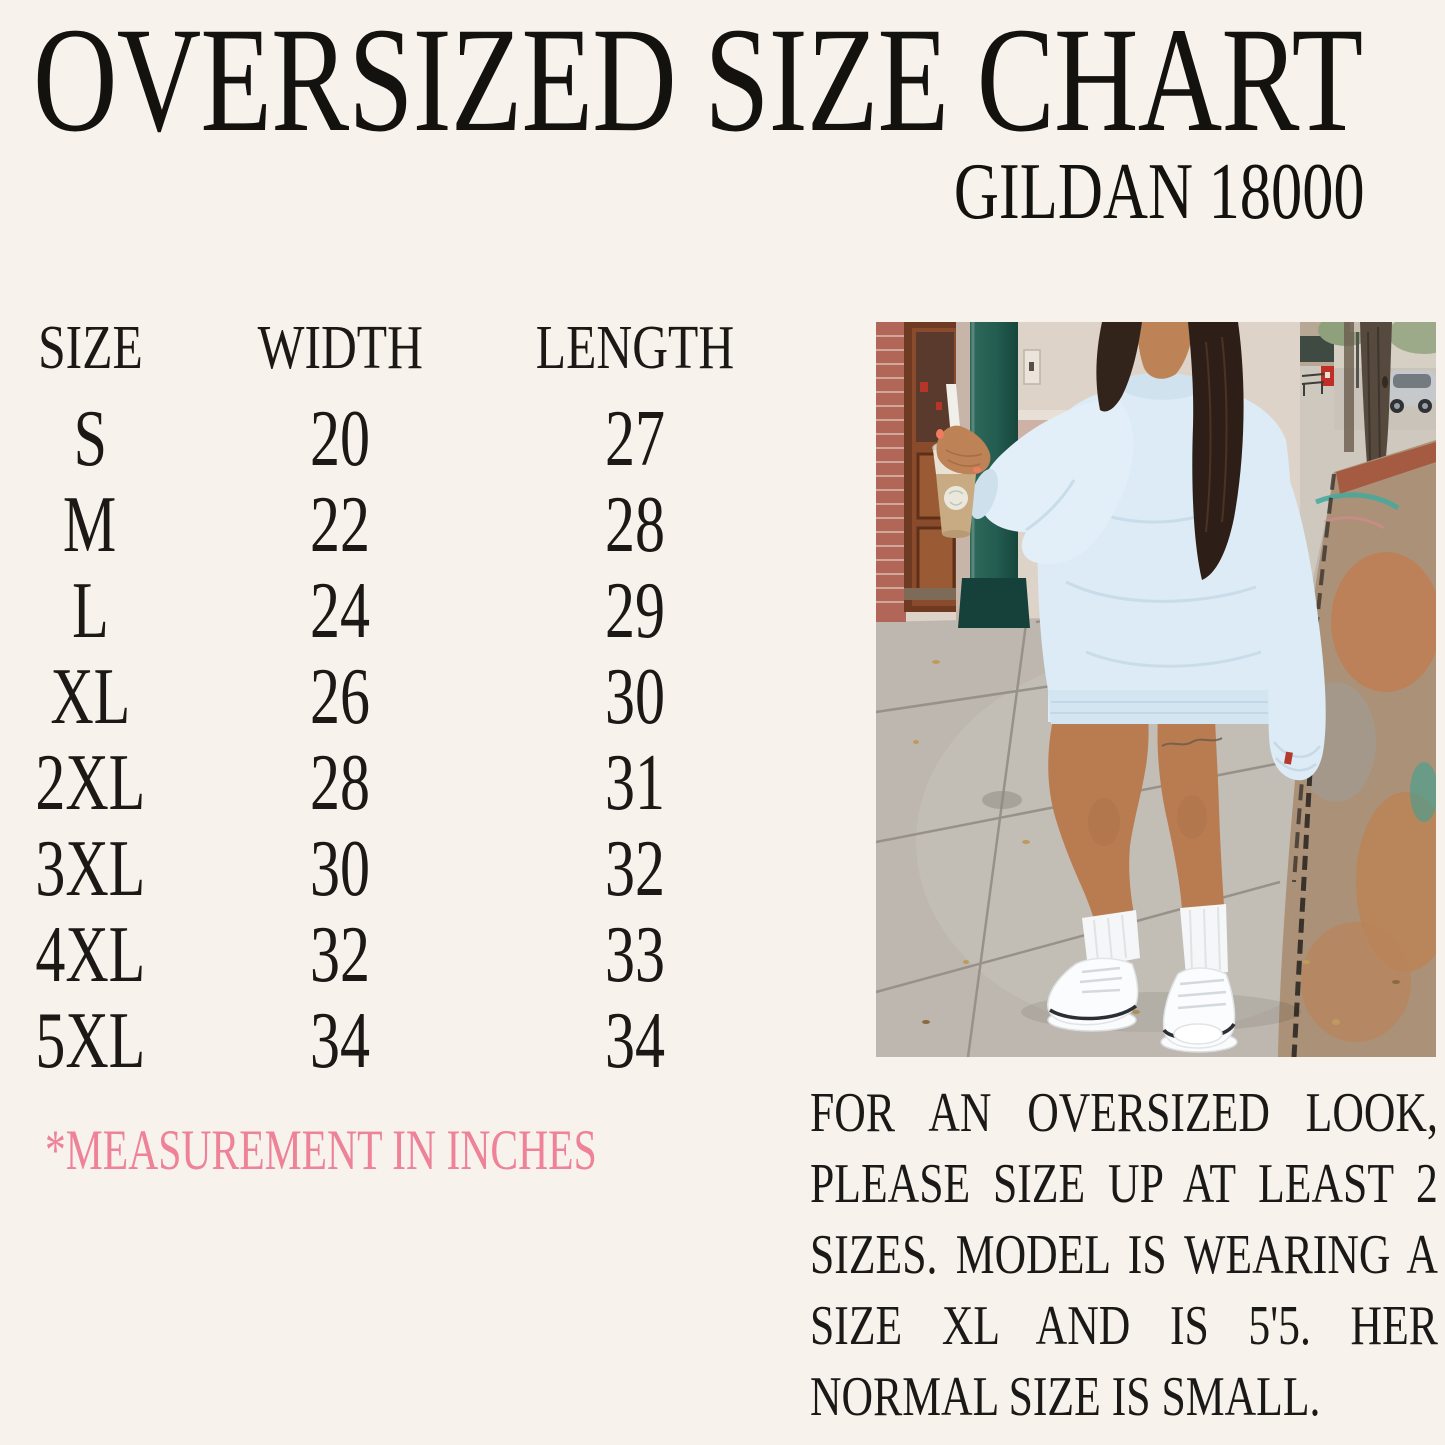 The width and height of the screenshot is (1445, 1445). I want to click on hand, so click(963, 450).